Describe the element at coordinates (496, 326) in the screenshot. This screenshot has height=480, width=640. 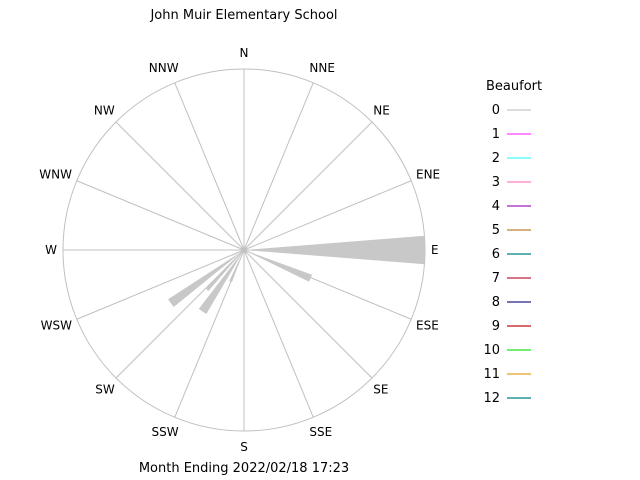
I see `legend-label-9: 9` at that location.